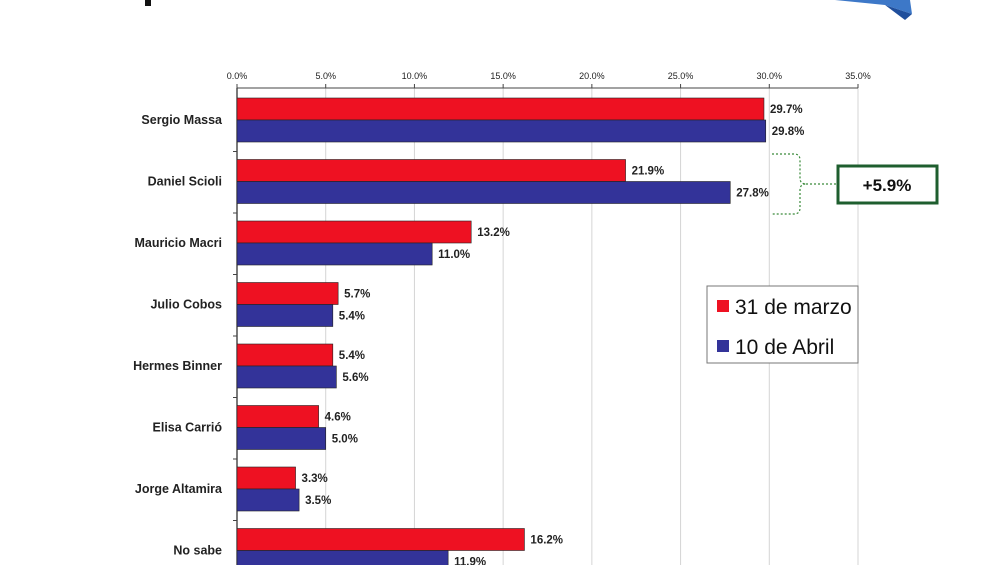  What do you see at coordinates (237, 76) in the screenshot?
I see `x-tick-label: 0.0%` at bounding box center [237, 76].